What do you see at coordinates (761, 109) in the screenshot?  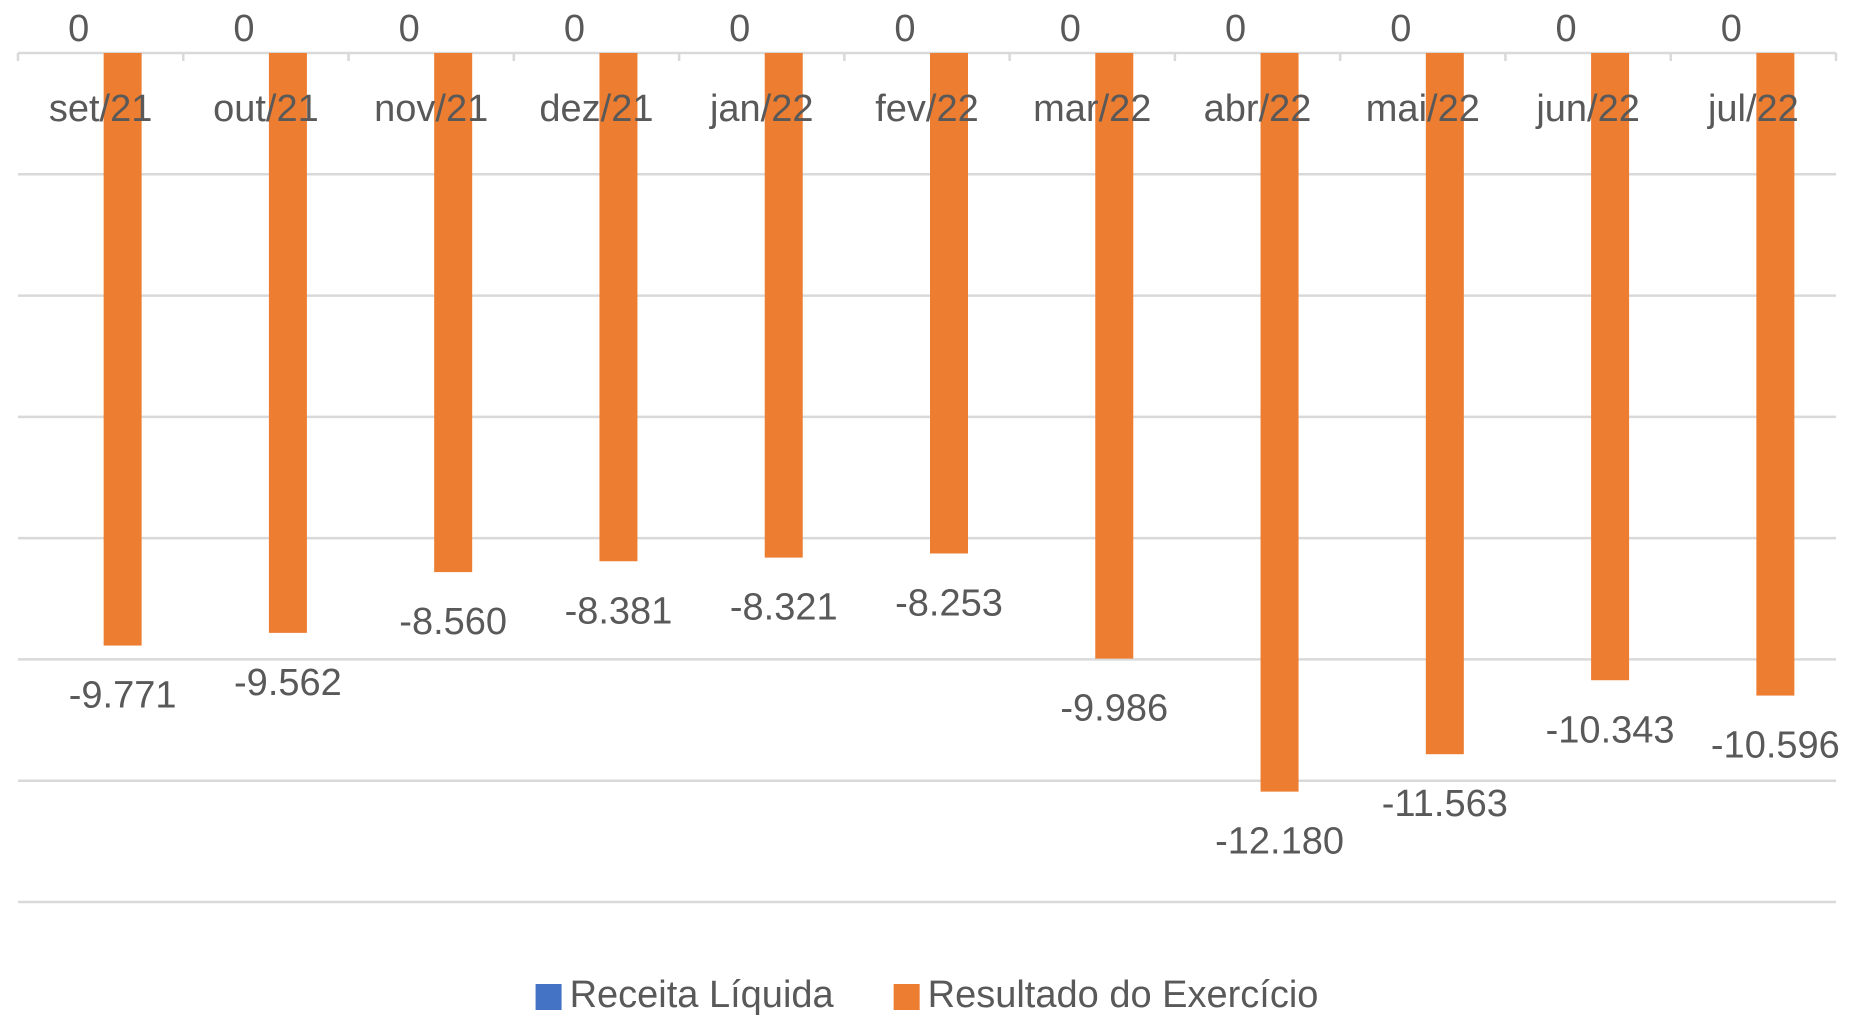 I see `x-tick-label: jan/22` at bounding box center [761, 109].